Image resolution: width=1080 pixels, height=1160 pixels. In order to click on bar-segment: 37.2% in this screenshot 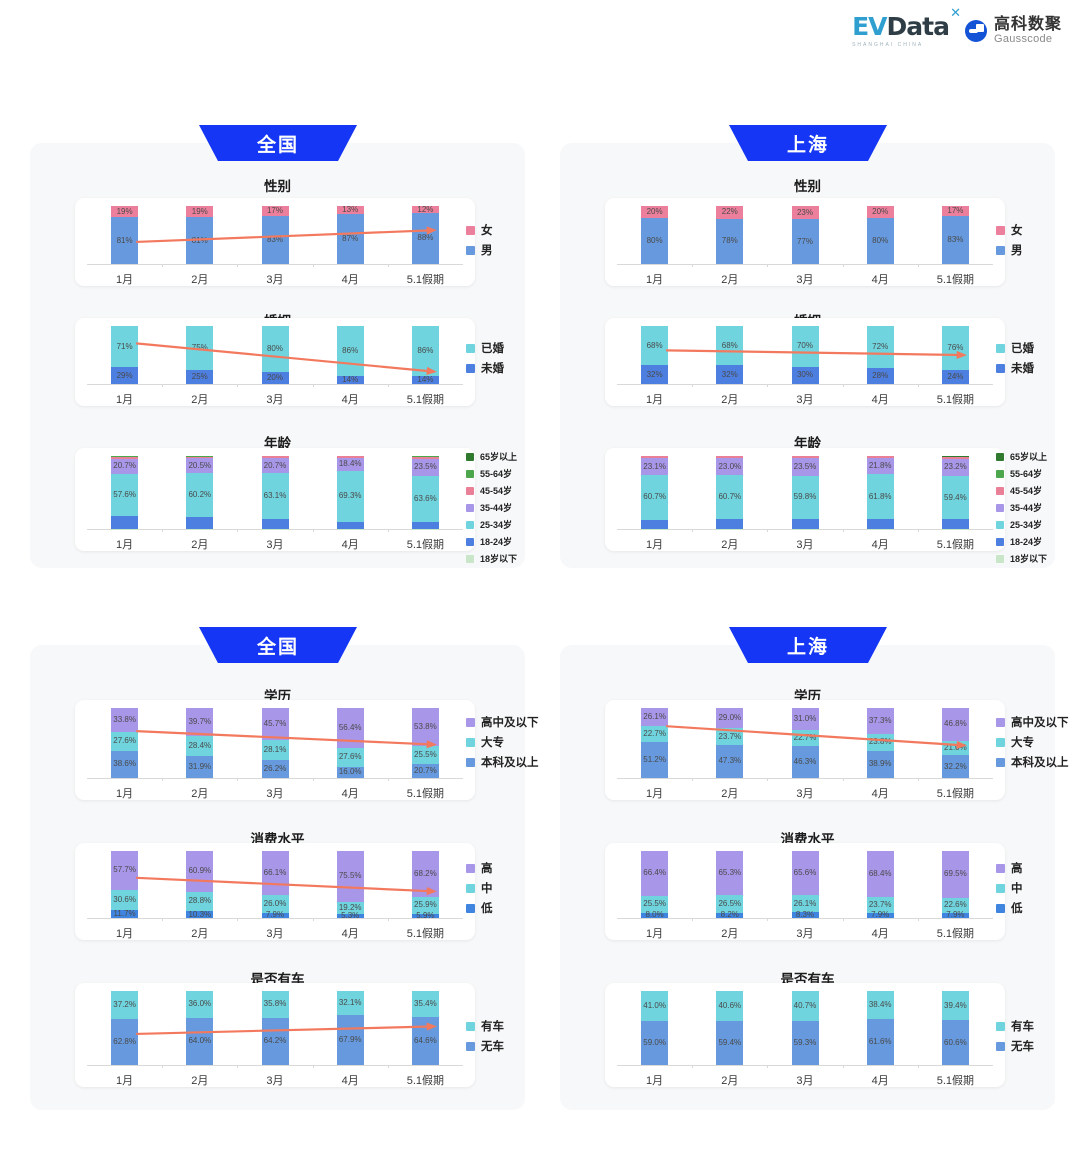, I will do `click(125, 1005)`.